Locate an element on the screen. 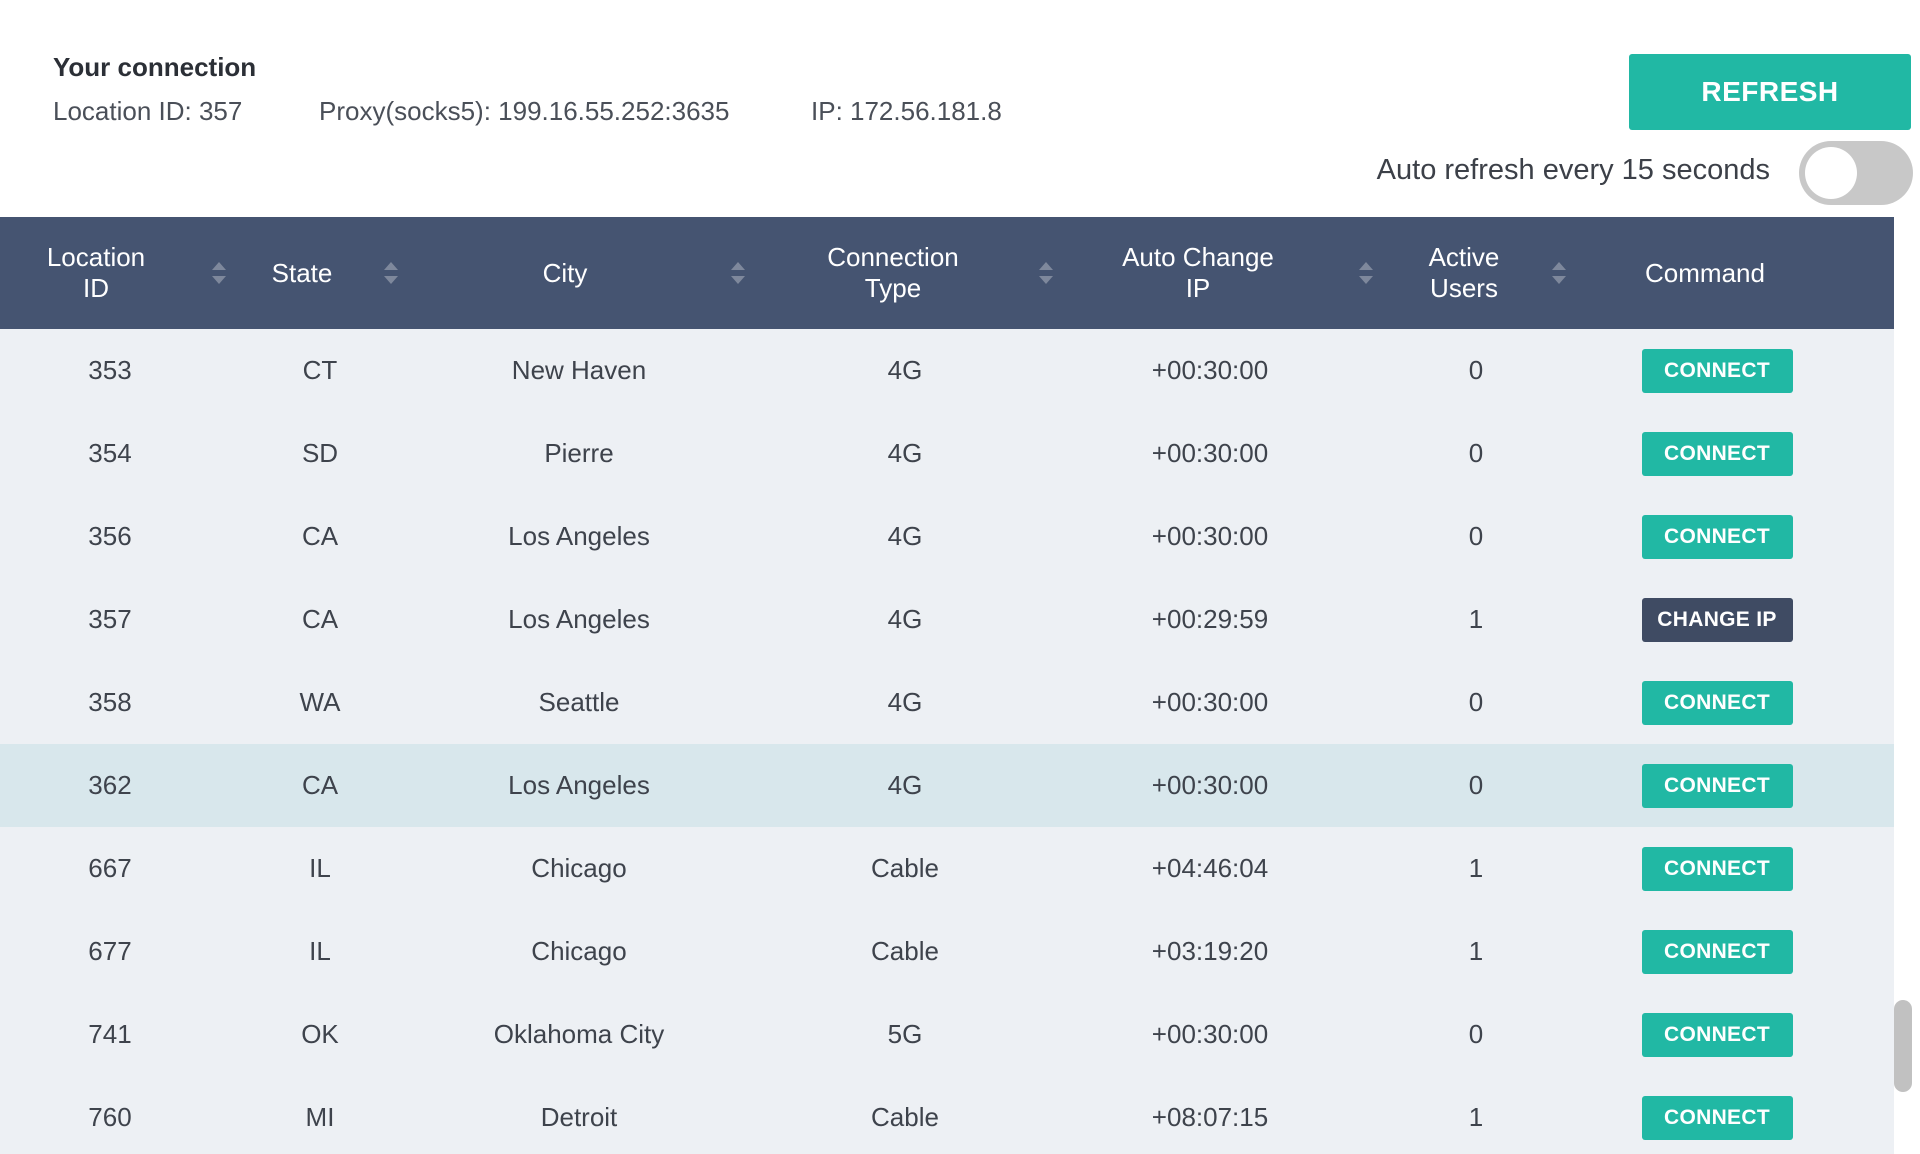 Image resolution: width=1920 pixels, height=1154 pixels. cell-state: MI is located at coordinates (320, 1117).